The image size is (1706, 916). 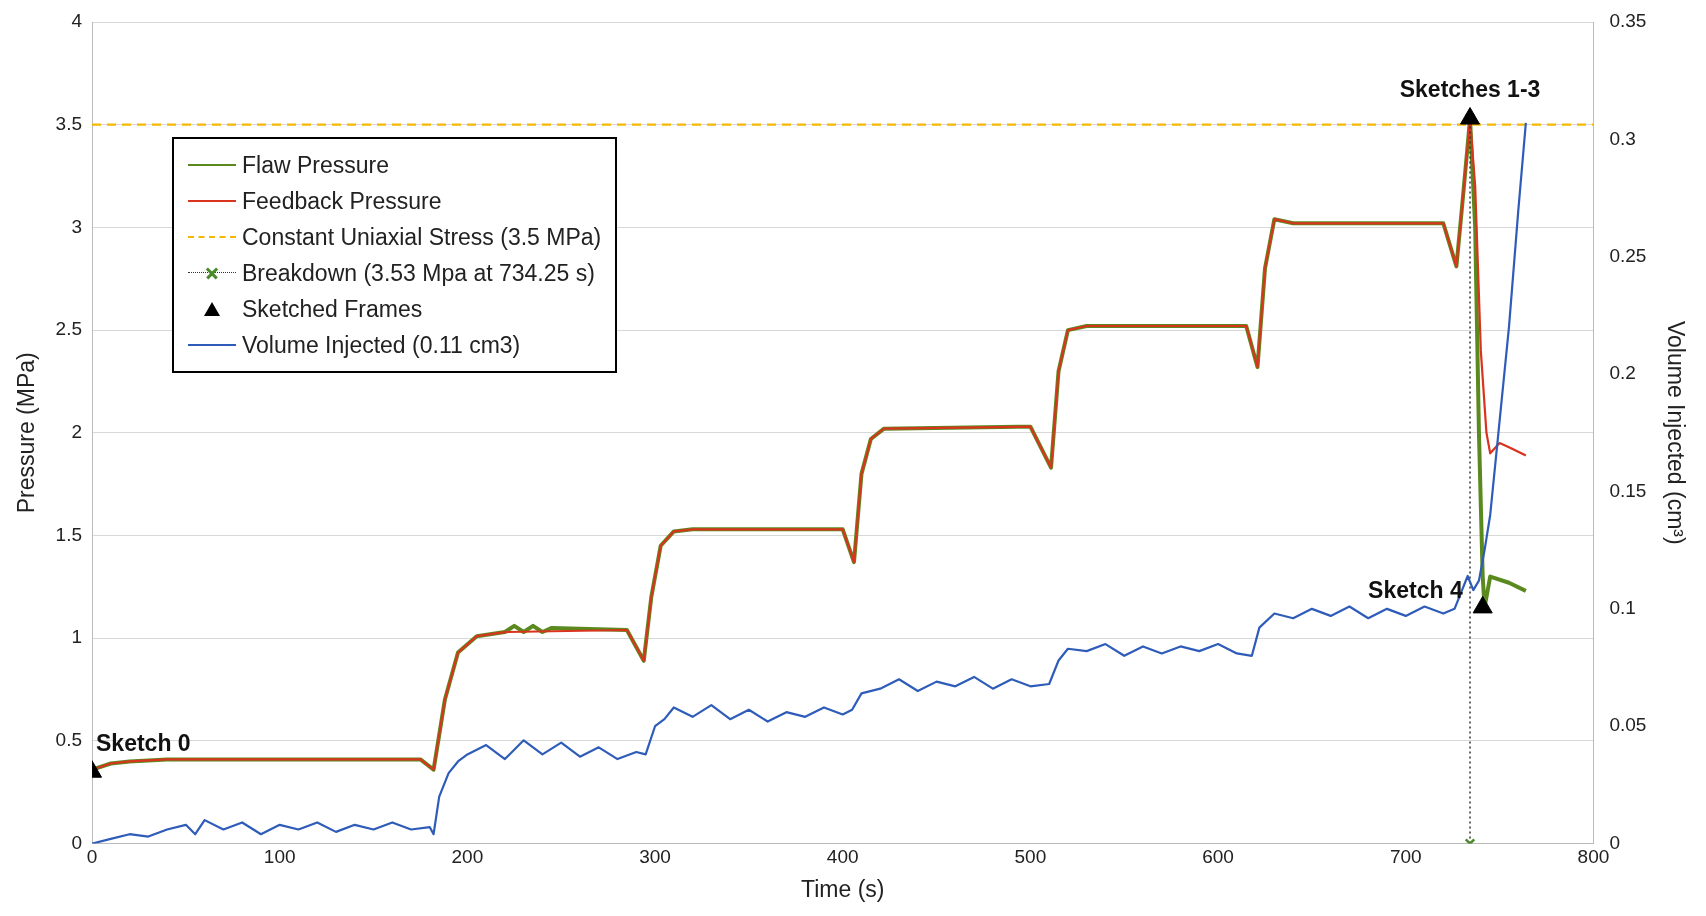 What do you see at coordinates (1628, 725) in the screenshot?
I see `y2-tick-label: 0.05` at bounding box center [1628, 725].